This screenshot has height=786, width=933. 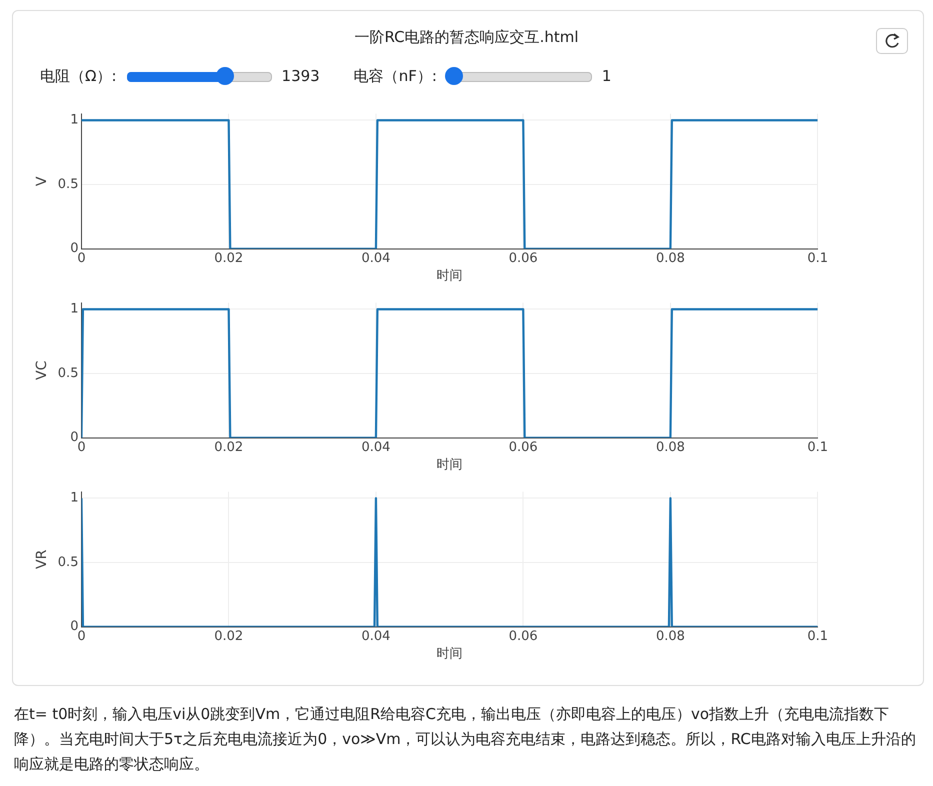 I want to click on text: 电阻（Ω）:, so click(x=78, y=76).